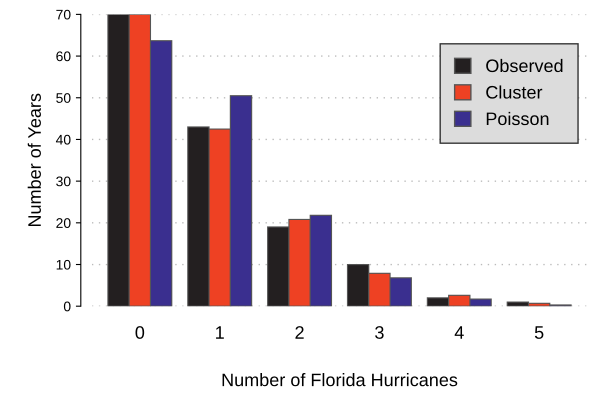  What do you see at coordinates (140, 332) in the screenshot?
I see `x-tick-label: 0` at bounding box center [140, 332].